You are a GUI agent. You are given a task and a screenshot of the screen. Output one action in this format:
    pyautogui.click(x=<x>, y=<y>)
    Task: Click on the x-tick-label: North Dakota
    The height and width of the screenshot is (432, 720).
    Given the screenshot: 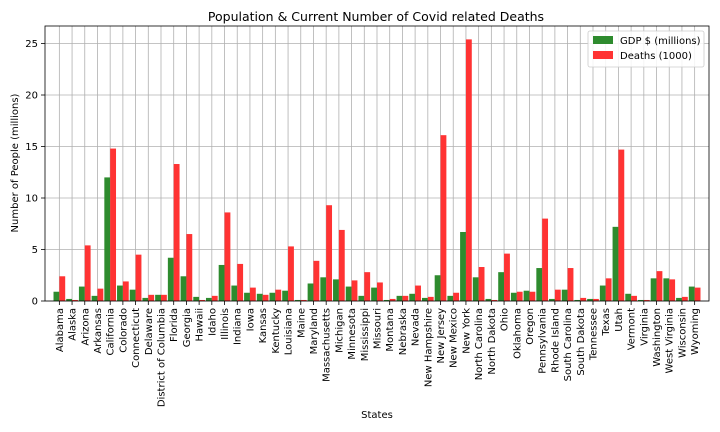 What is the action you would take?
    pyautogui.click(x=492, y=341)
    